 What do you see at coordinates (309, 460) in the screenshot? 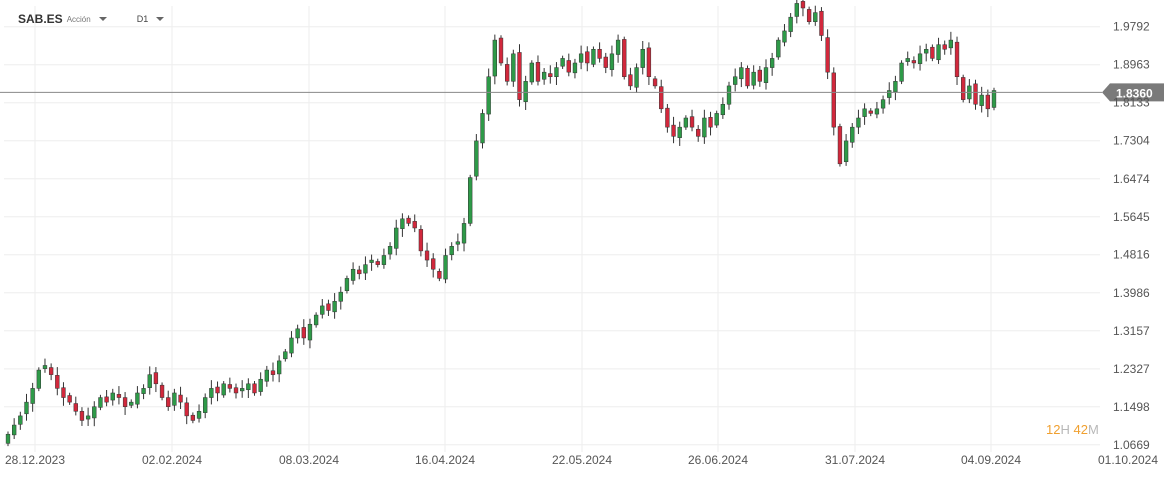
I see `x-tick-label: 08.03.2024` at bounding box center [309, 460].